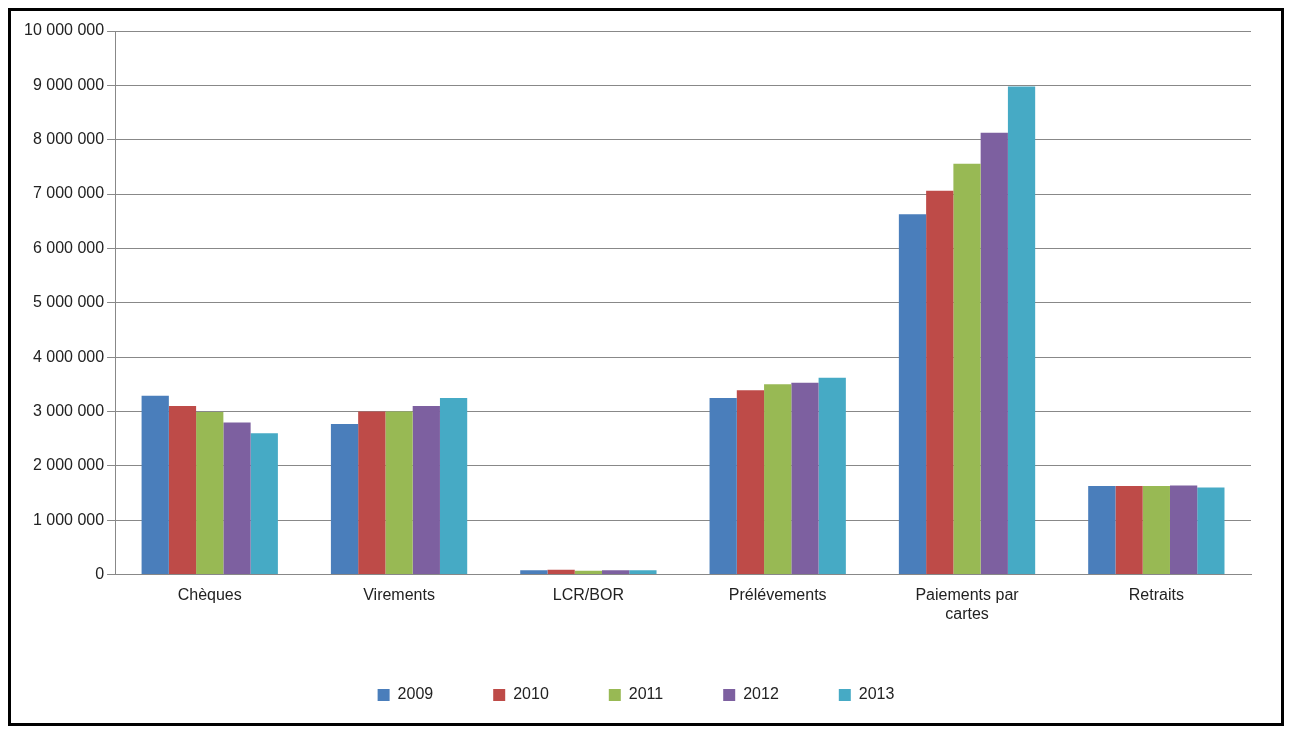 This screenshot has height=742, width=1298. Describe the element at coordinates (209, 594) in the screenshot. I see `x-tick-label: Chèques` at that location.